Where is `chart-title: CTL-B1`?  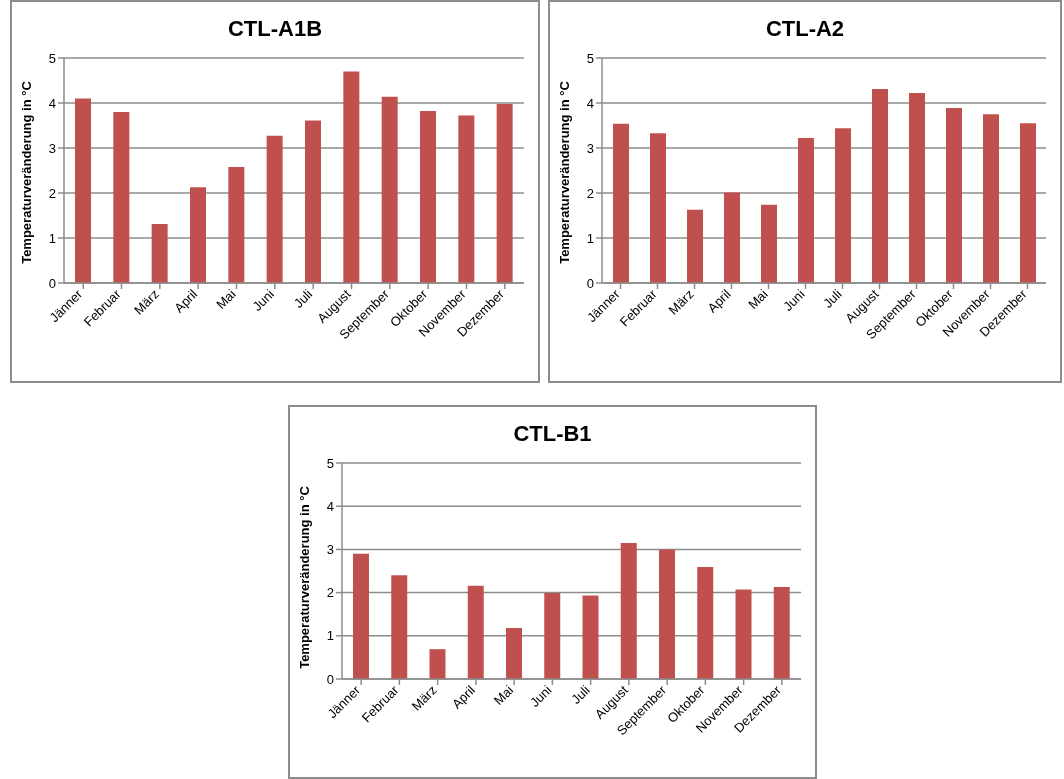
chart-title: CTL-B1 is located at coordinates (552, 434).